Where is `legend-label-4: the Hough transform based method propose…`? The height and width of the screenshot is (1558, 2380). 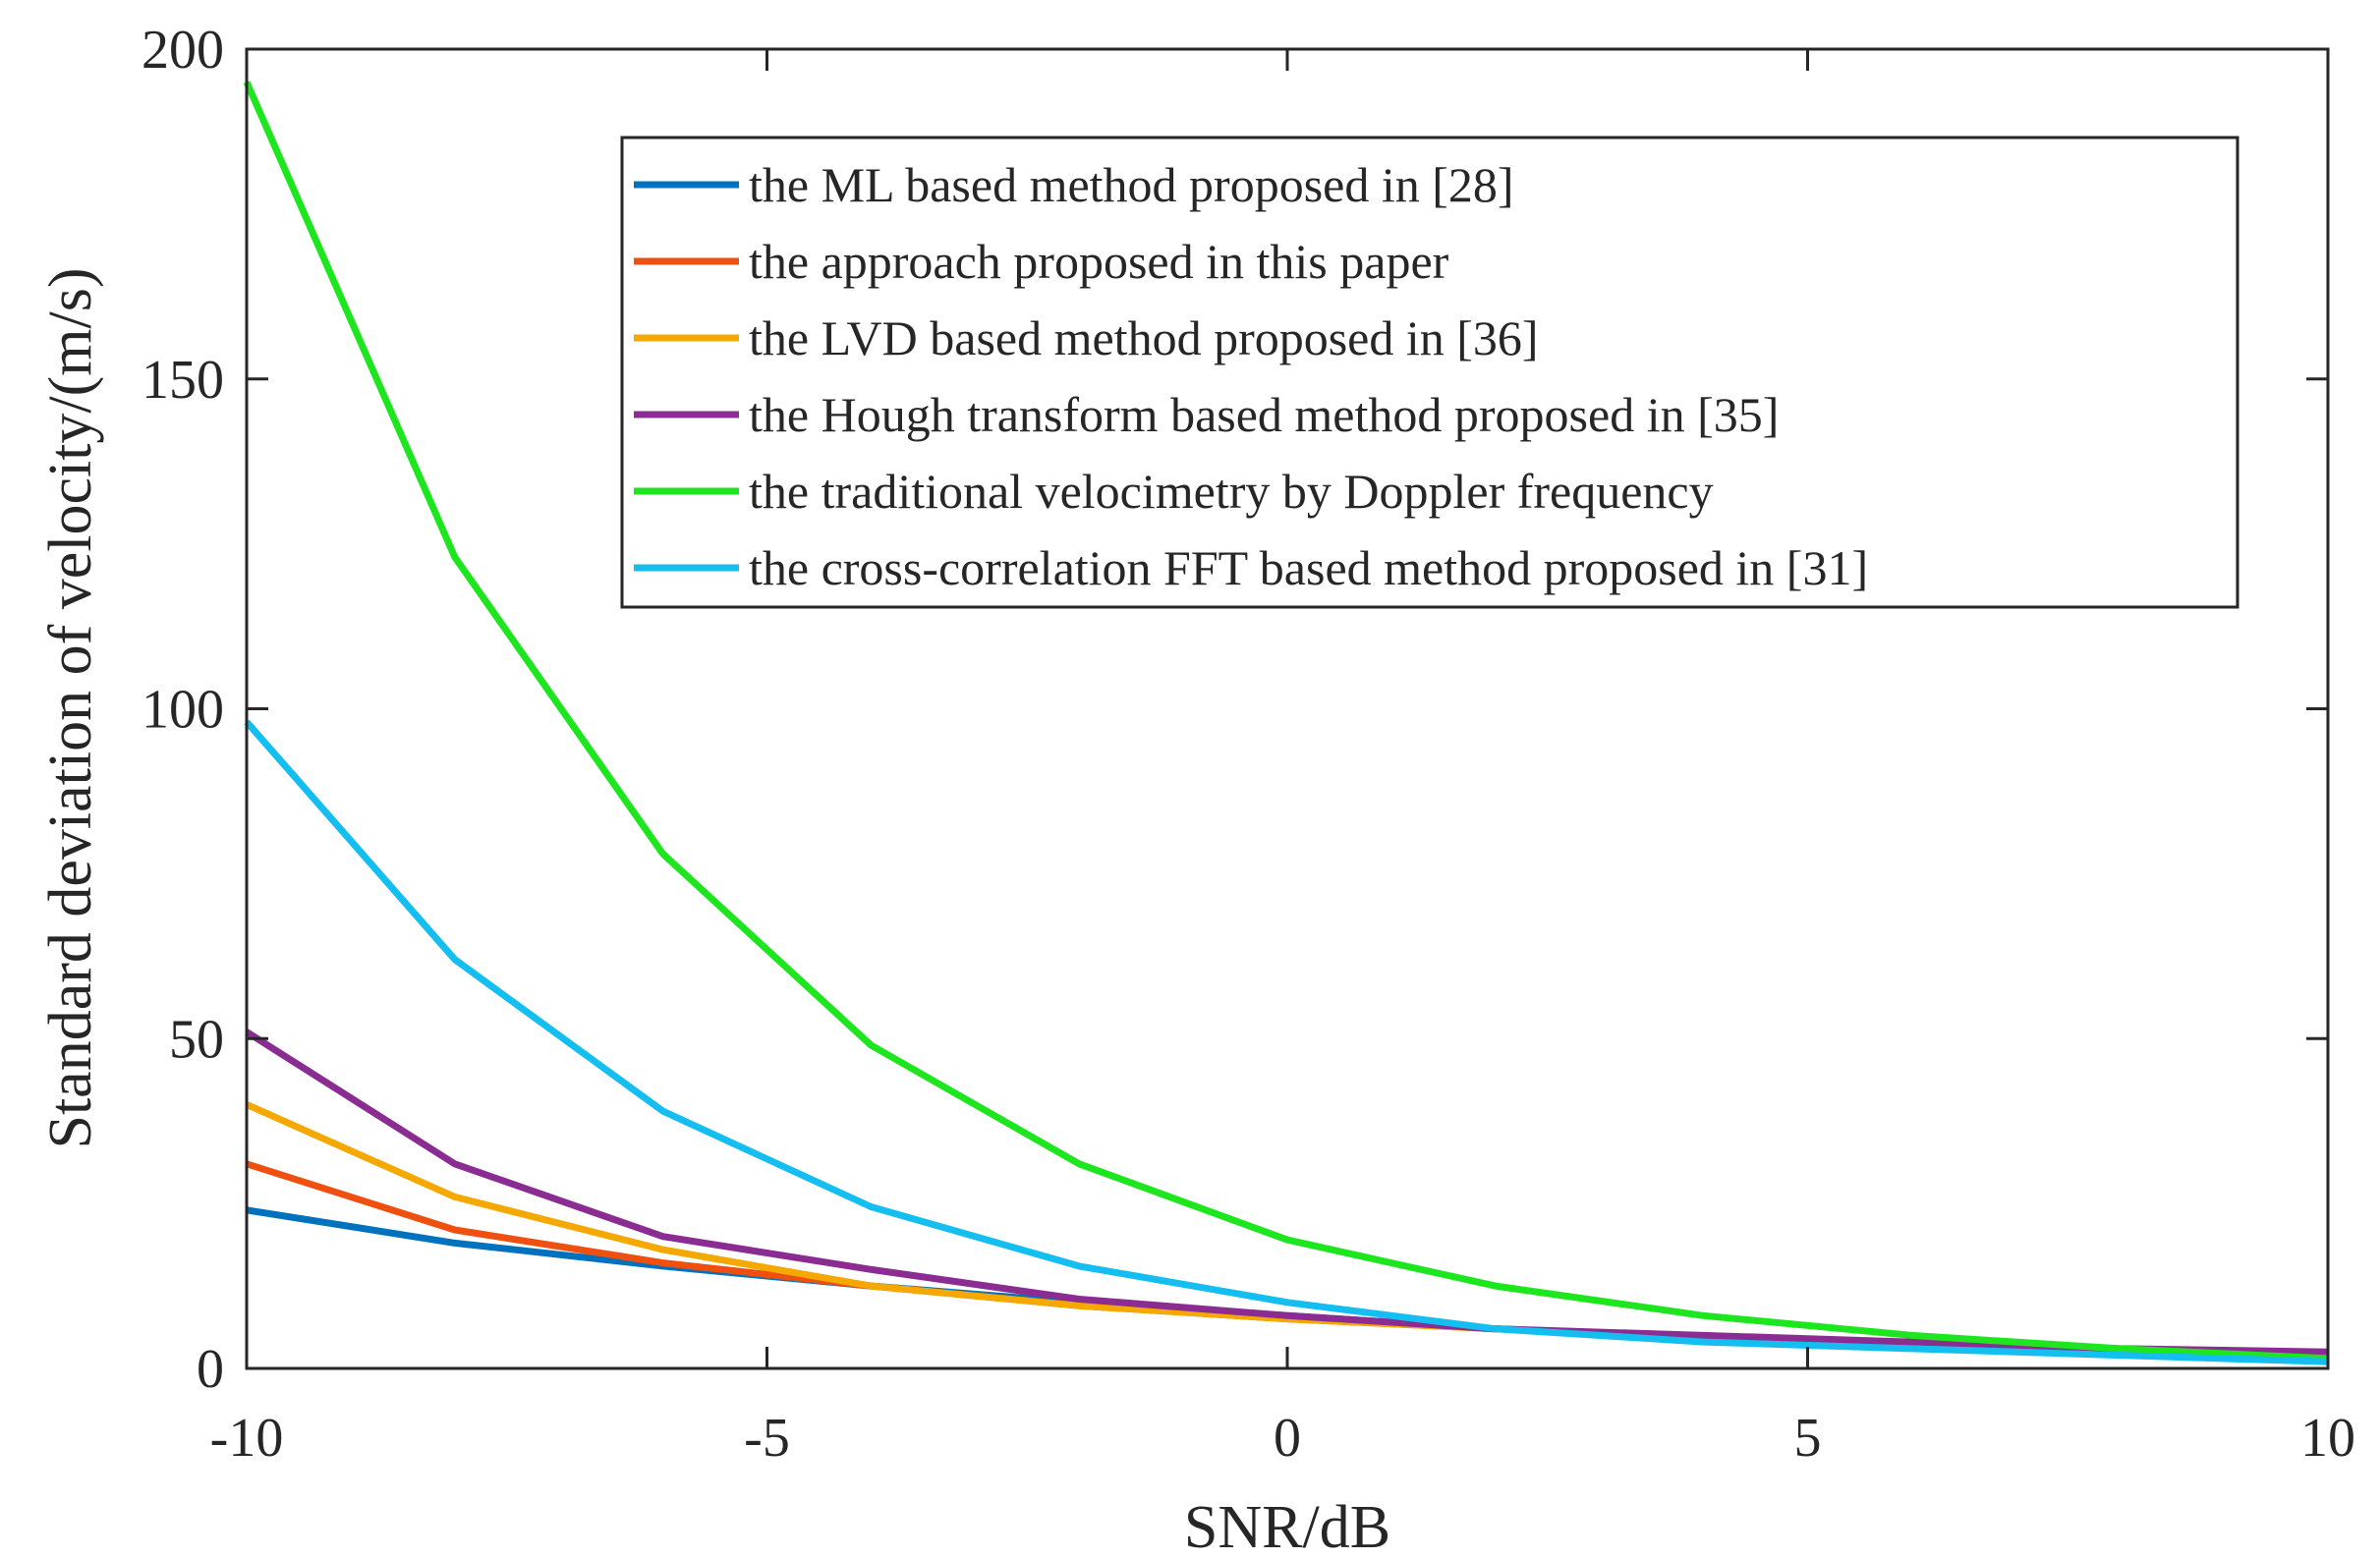
legend-label-4: the Hough transform based method propose… is located at coordinates (1264, 414).